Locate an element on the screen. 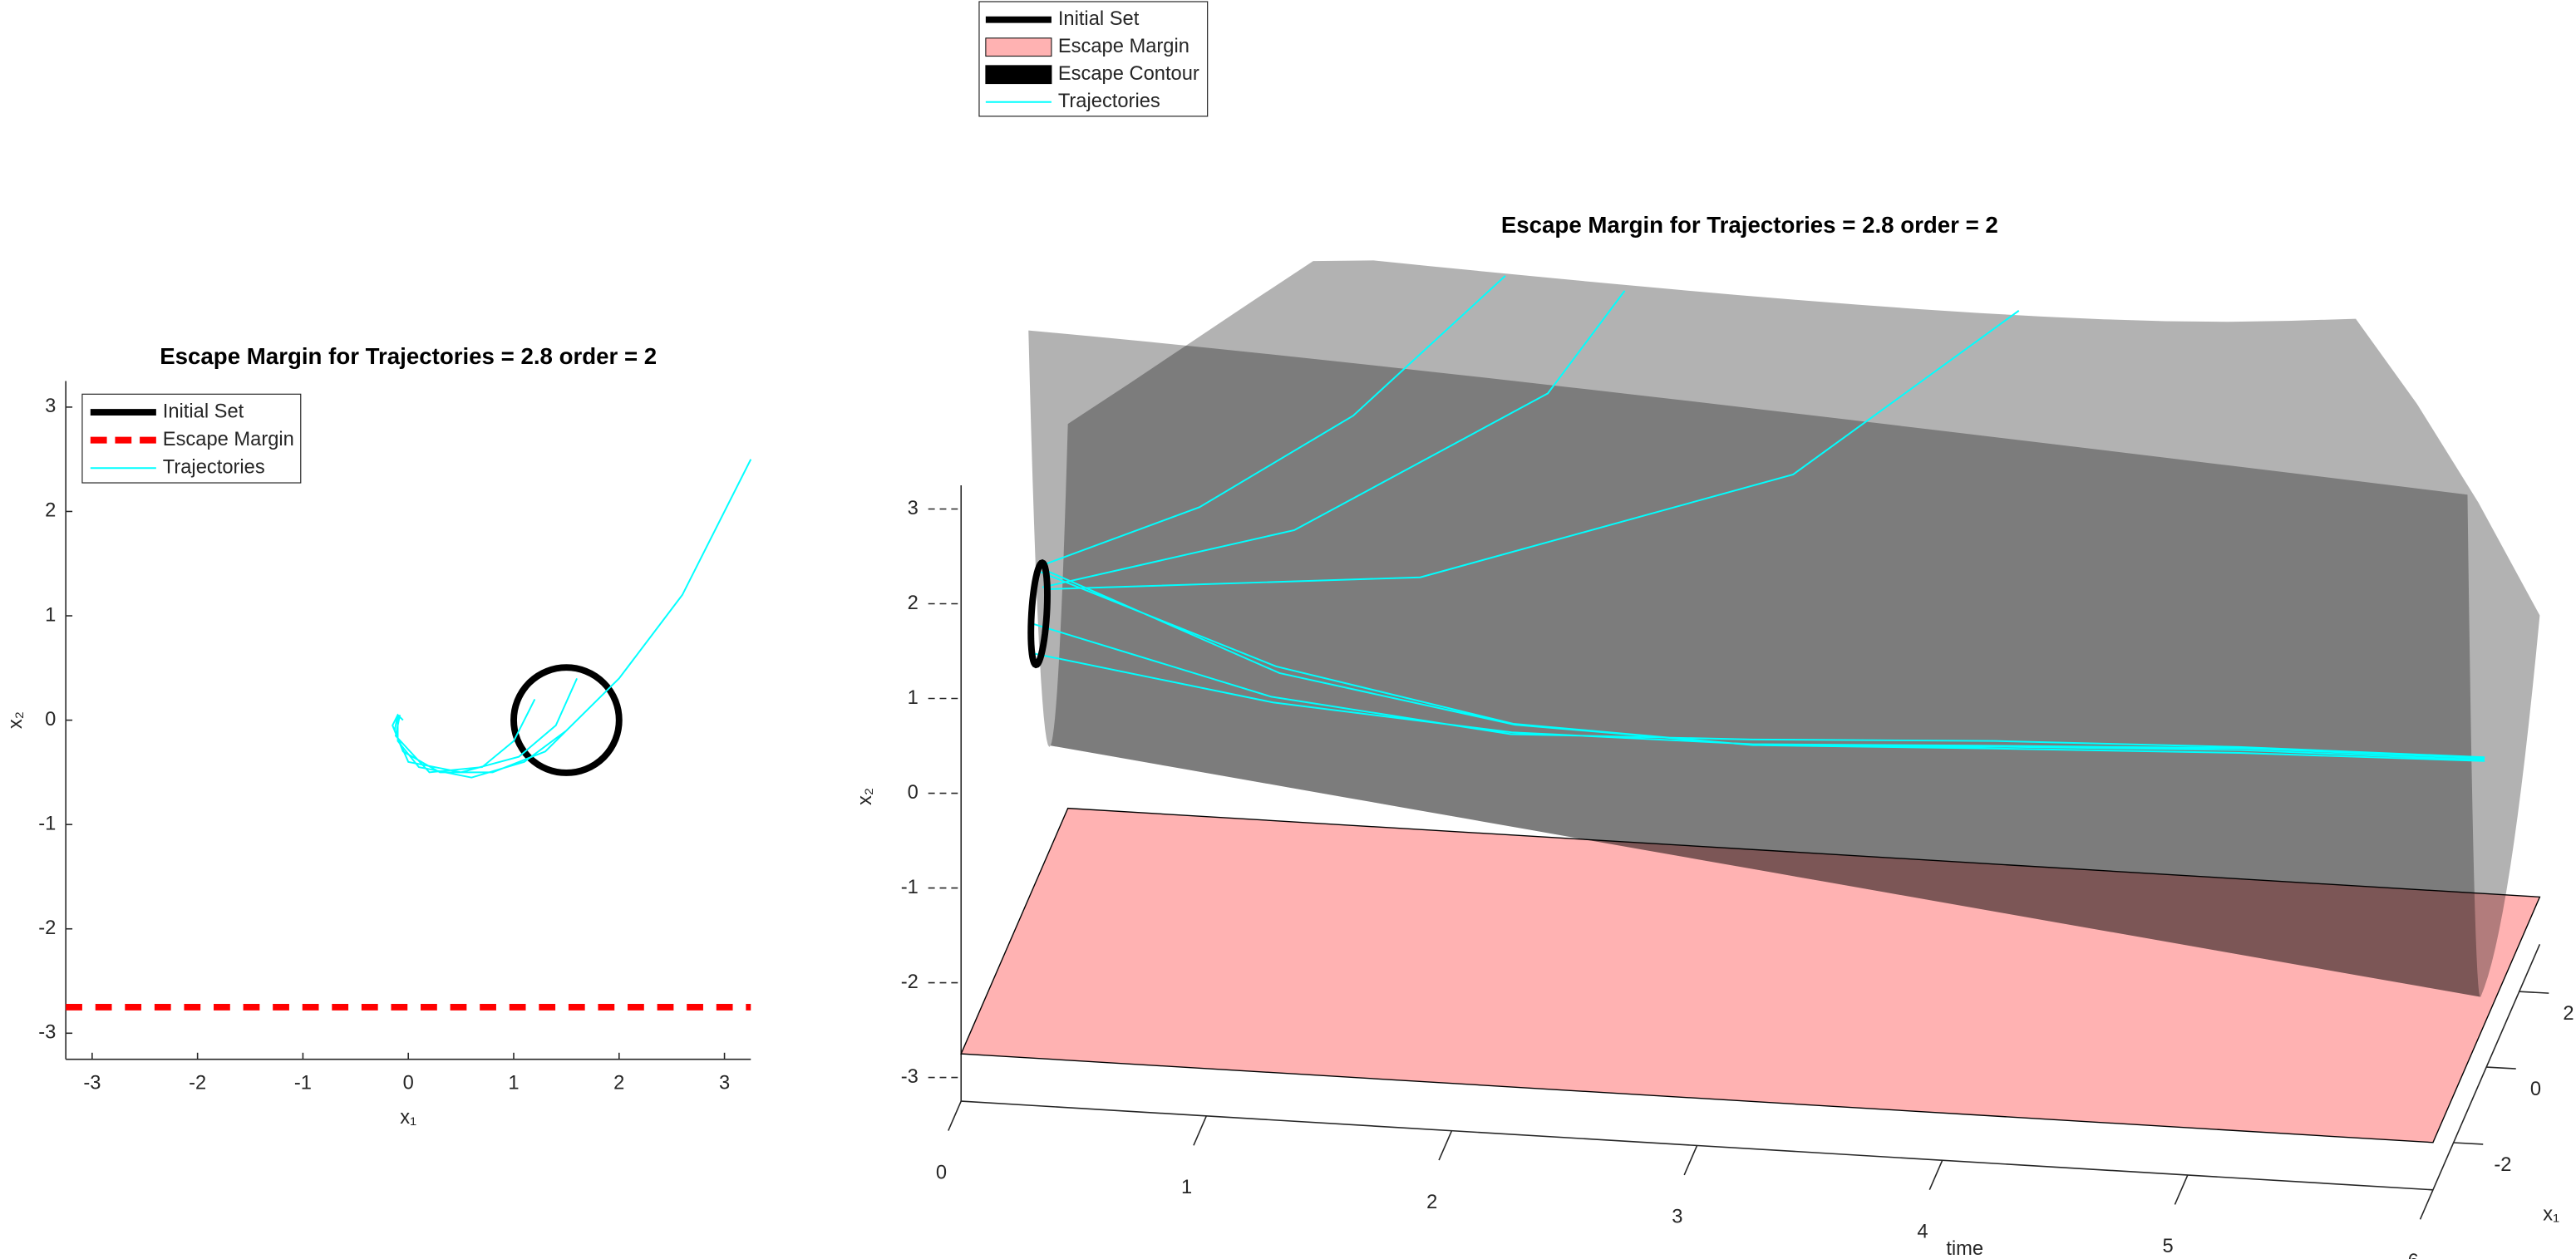 The height and width of the screenshot is (1259, 2576). y-tick-label: 1 is located at coordinates (50, 615).